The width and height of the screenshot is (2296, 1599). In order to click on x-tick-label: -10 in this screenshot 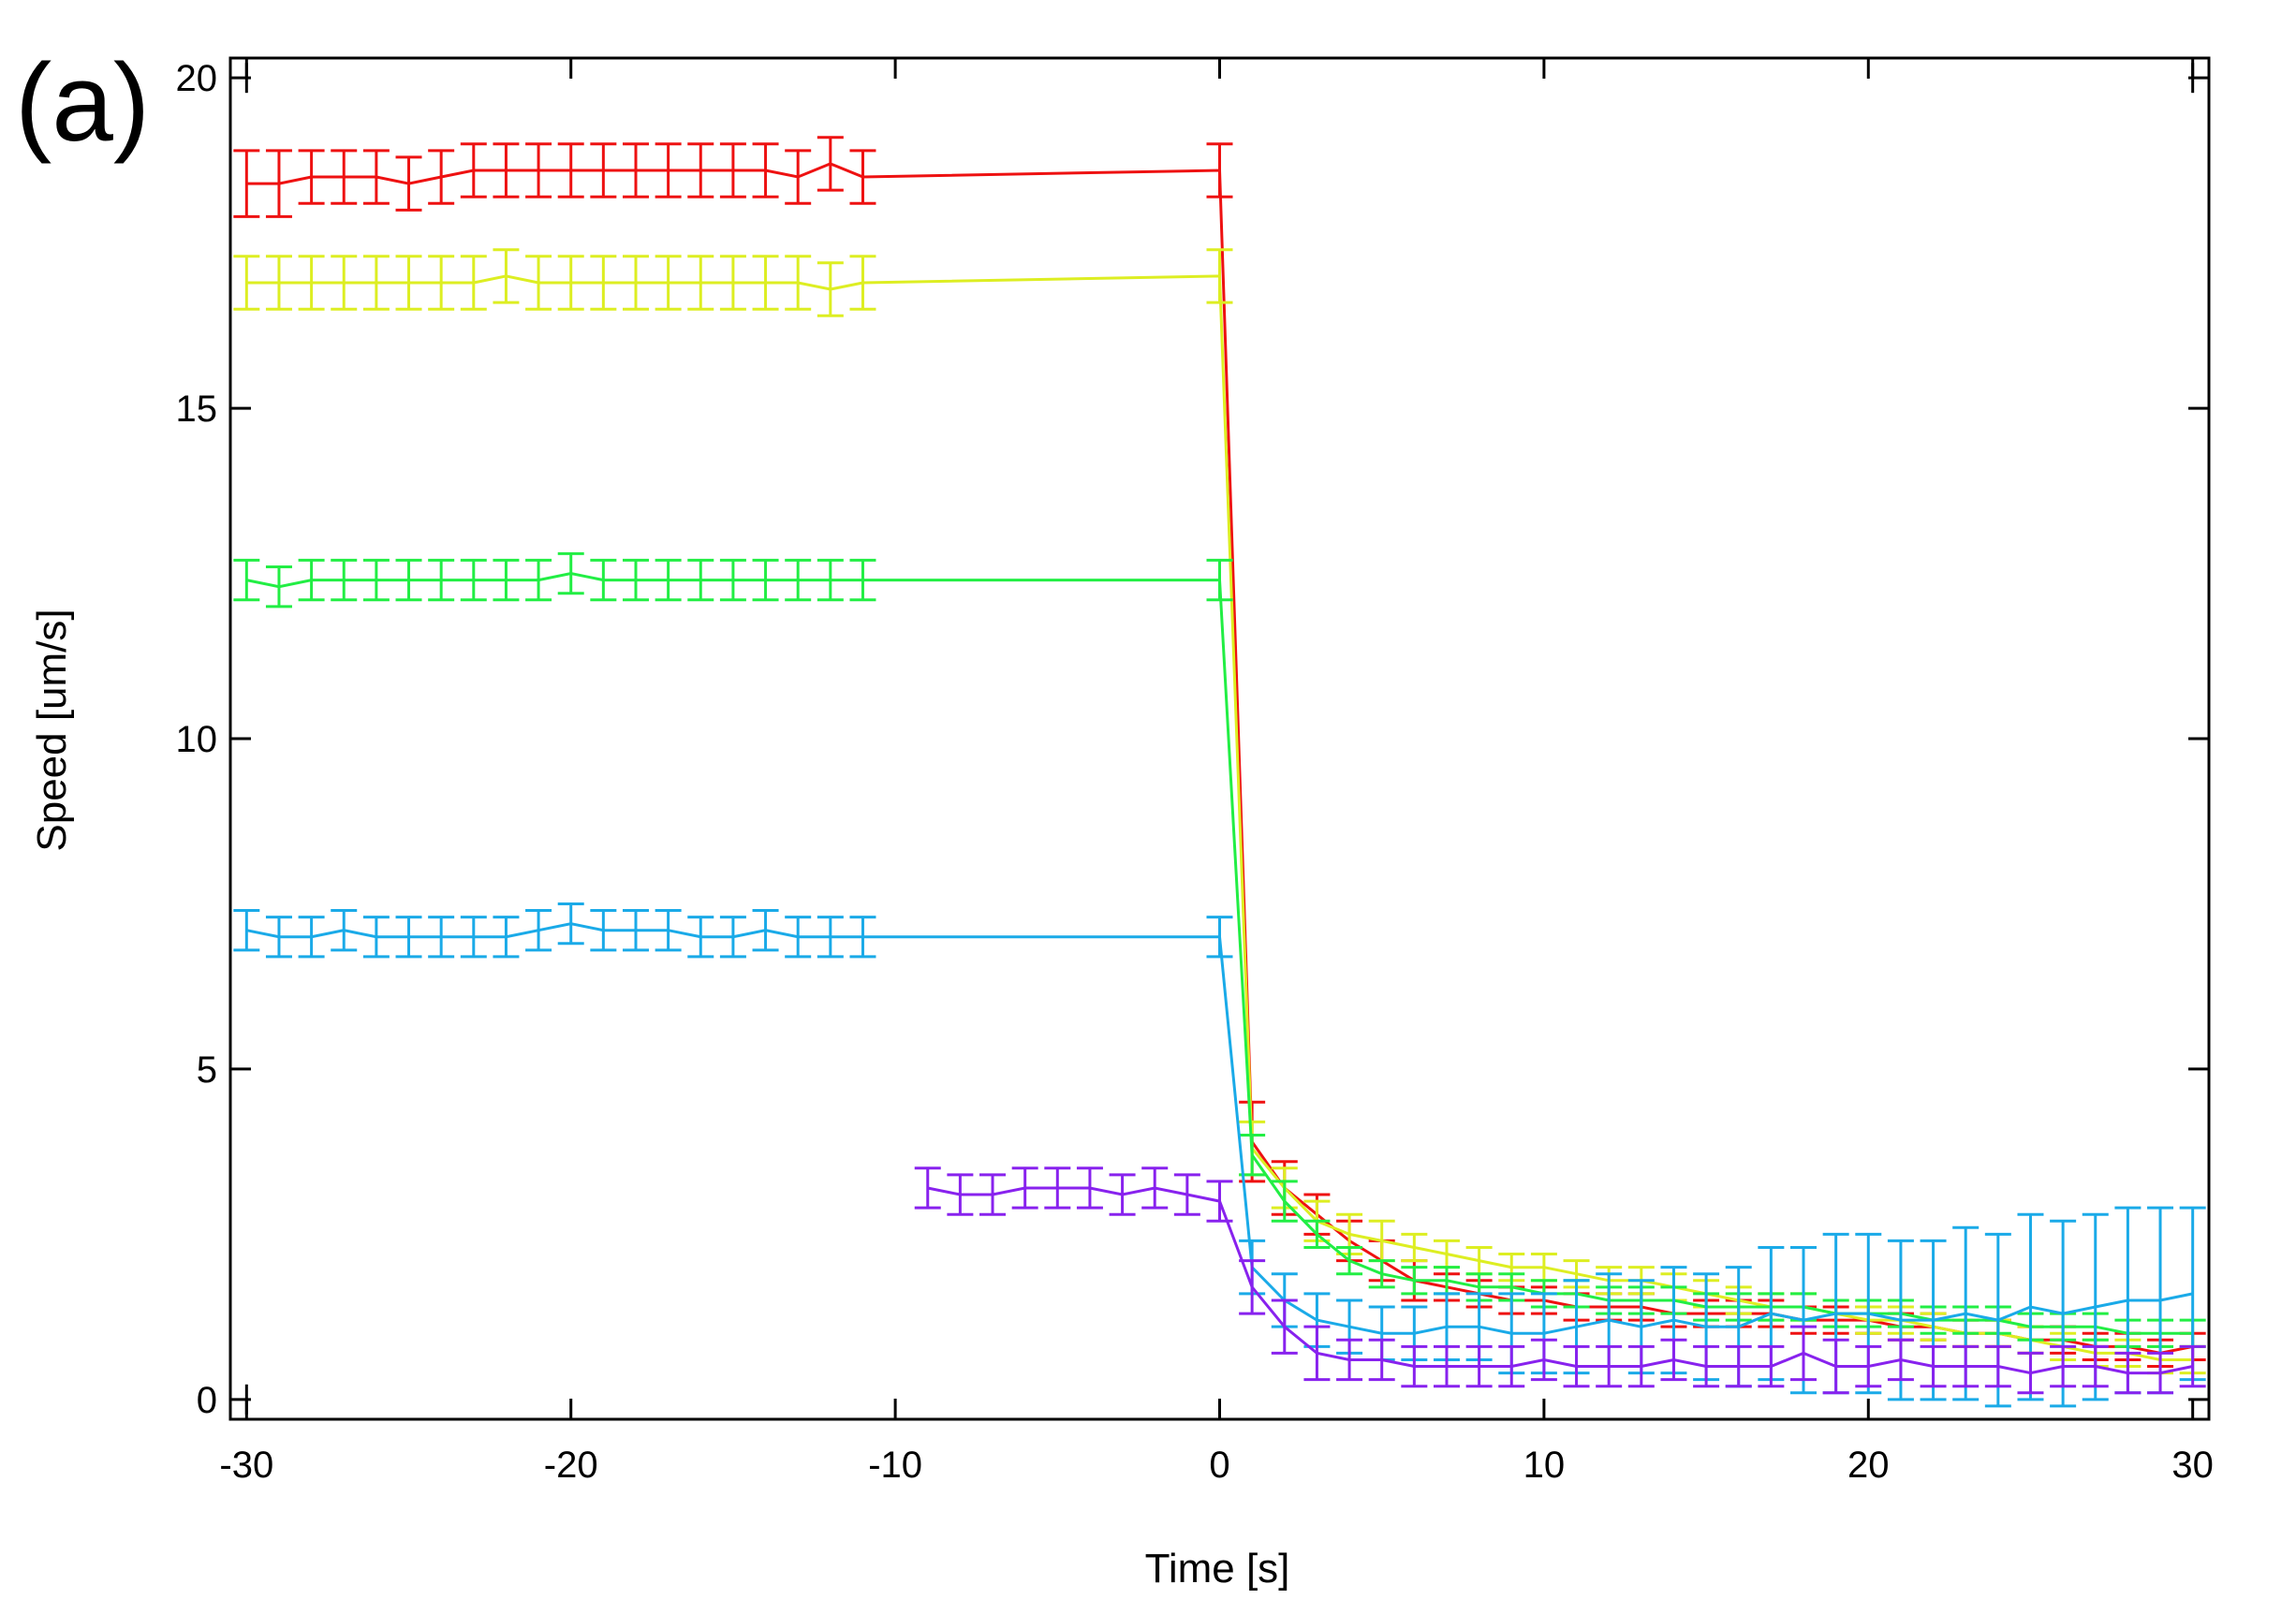, I will do `click(895, 1466)`.